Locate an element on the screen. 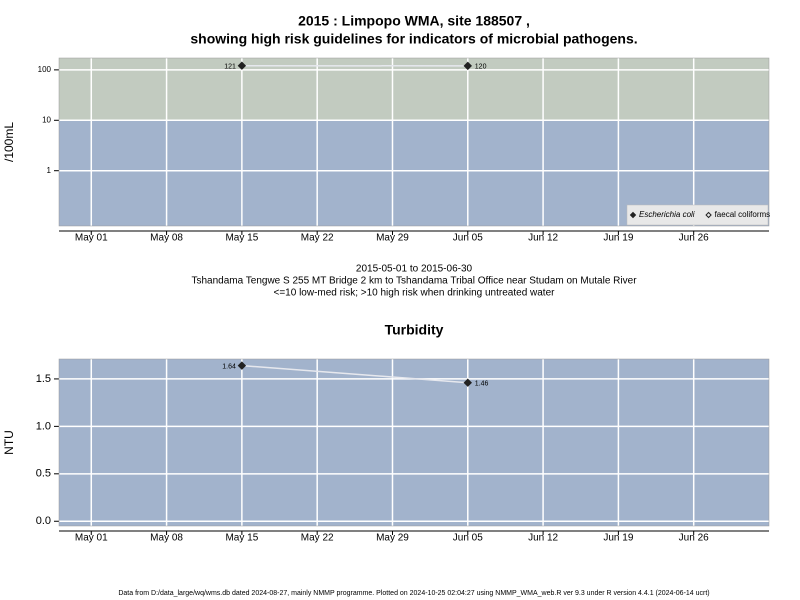 The width and height of the screenshot is (800, 600). data-label: 121 is located at coordinates (230, 67).